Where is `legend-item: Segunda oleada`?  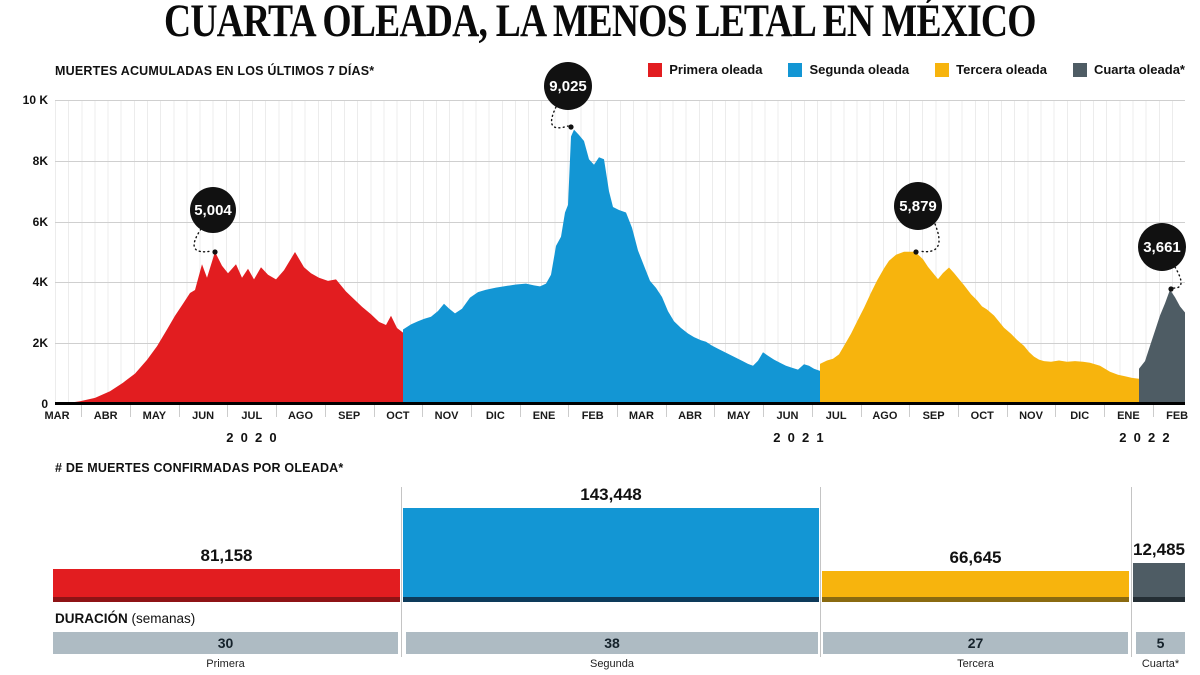
legend-item: Segunda oleada is located at coordinates (848, 69).